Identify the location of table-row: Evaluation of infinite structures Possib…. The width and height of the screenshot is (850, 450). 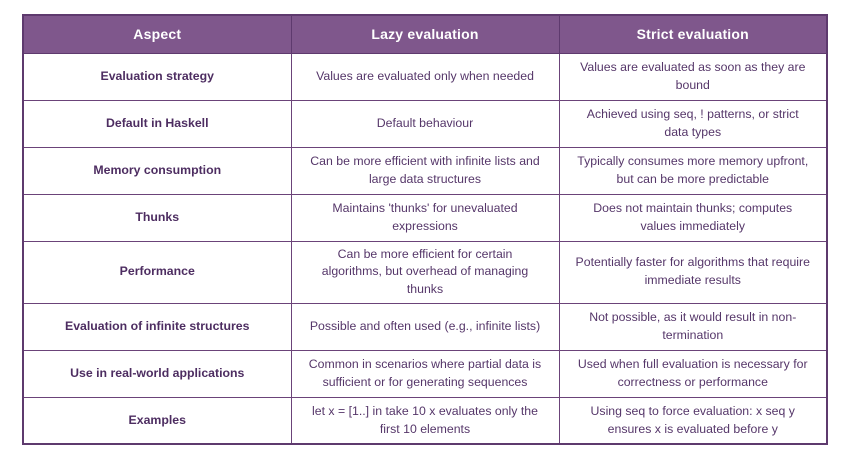
(425, 326).